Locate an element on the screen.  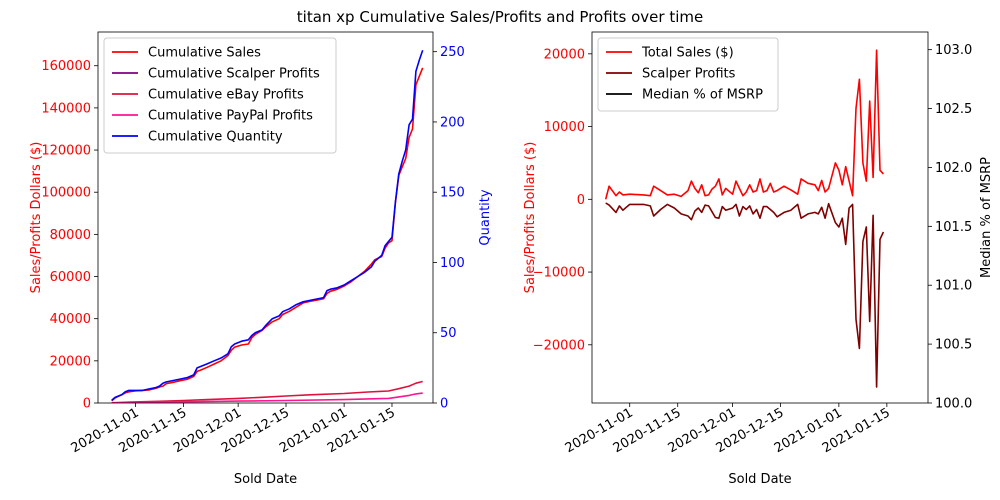
y2-tick-label: 102.5 is located at coordinates (953, 109).